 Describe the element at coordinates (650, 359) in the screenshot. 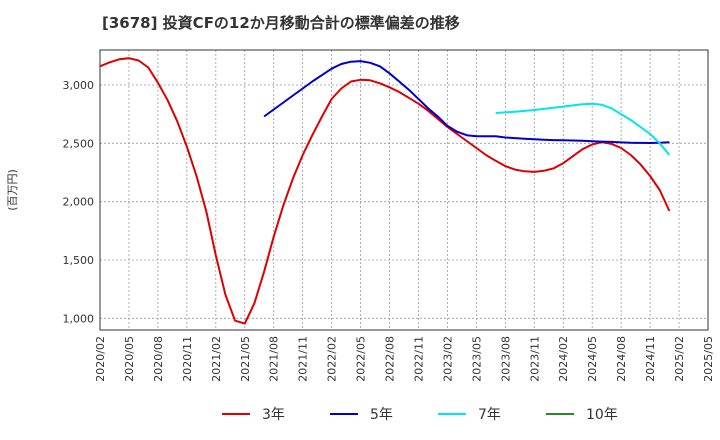

I see `x-tick-label: 2024/11` at that location.